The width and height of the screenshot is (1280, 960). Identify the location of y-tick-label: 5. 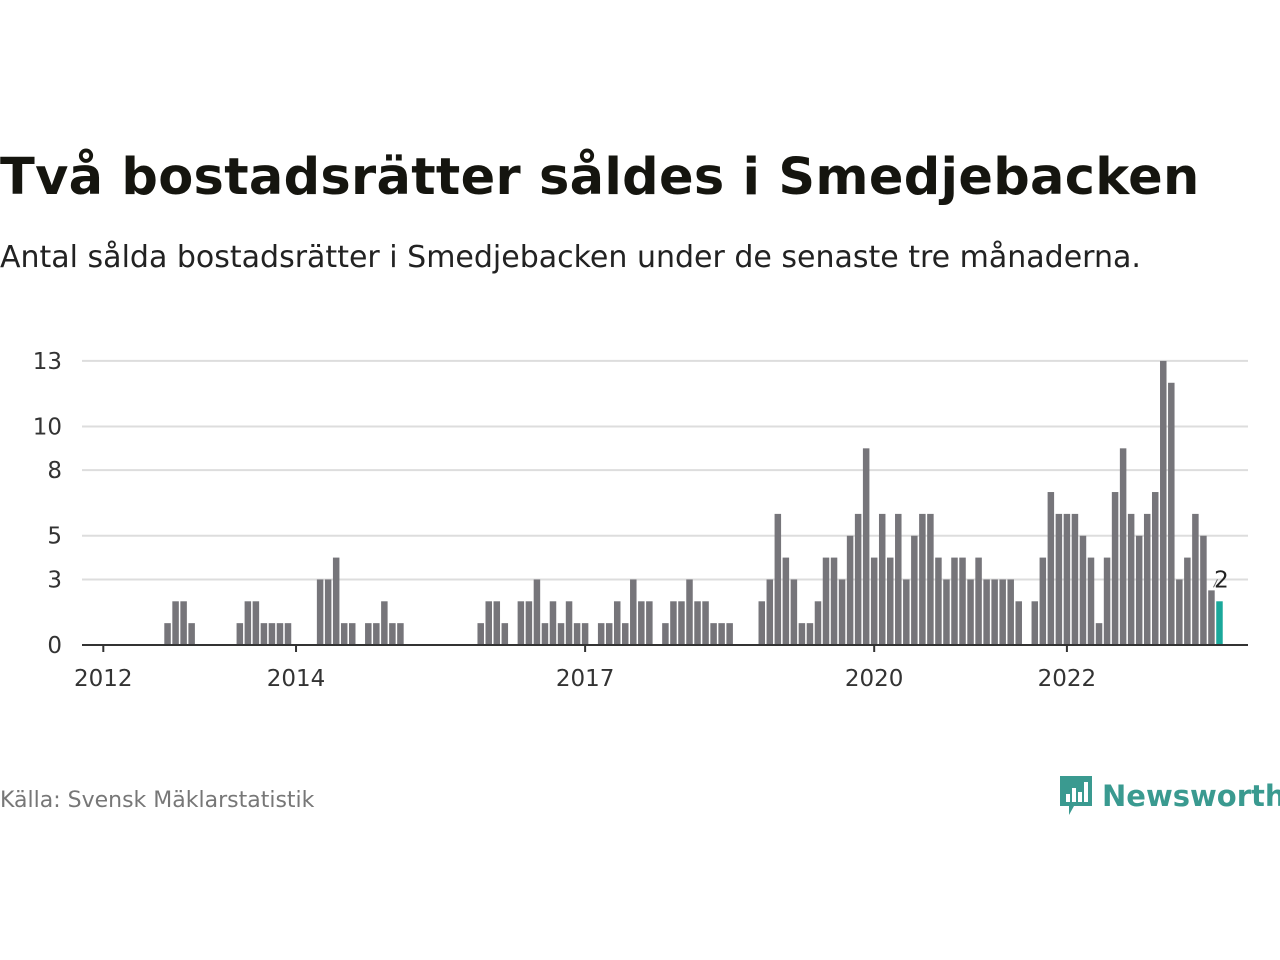
(54, 537).